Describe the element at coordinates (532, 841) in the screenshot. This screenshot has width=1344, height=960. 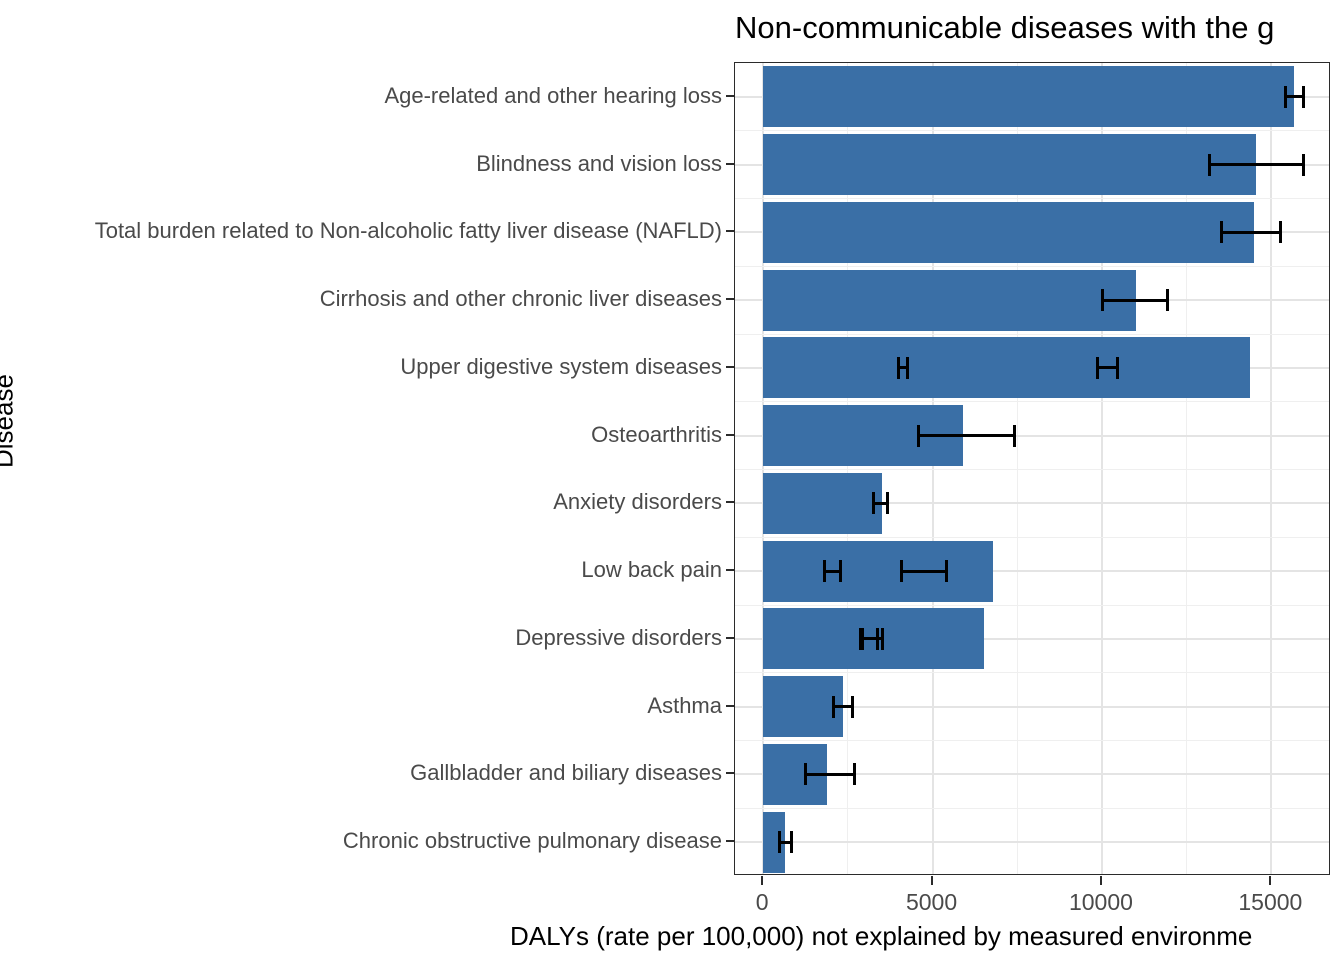
I see `category-label: Chronic obstructive pulmonary disease` at that location.